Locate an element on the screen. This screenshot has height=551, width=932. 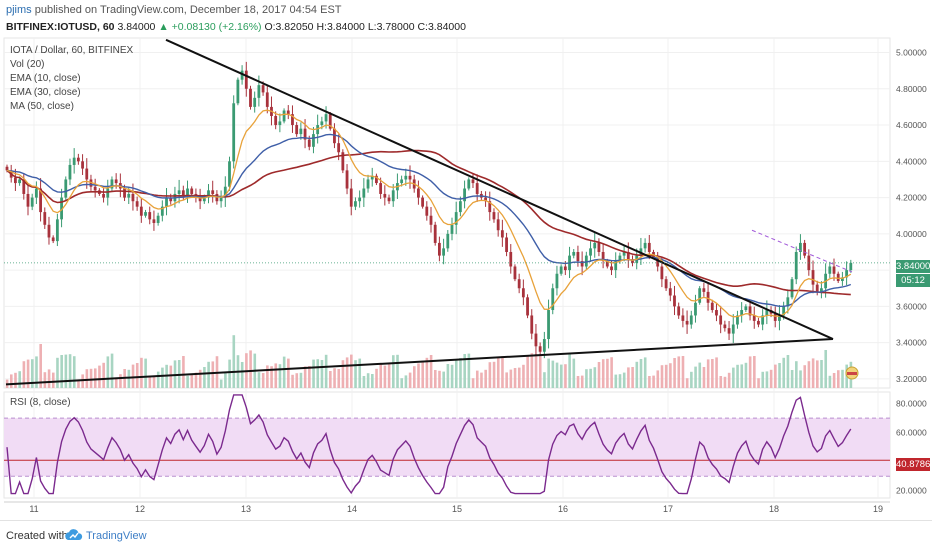
created-with-text: Created with is located at coordinates (37, 536).